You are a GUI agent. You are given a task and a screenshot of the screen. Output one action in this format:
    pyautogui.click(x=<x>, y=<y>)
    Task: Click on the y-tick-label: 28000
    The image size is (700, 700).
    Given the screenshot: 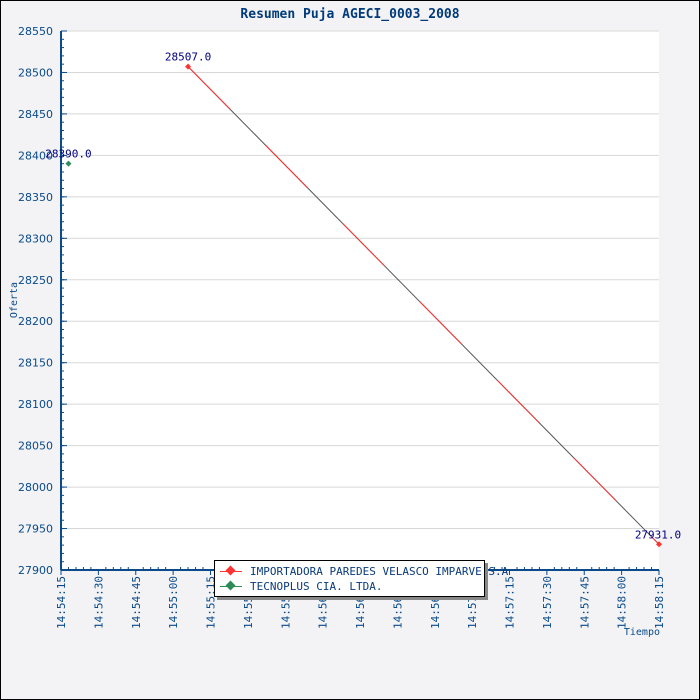 What is the action you would take?
    pyautogui.click(x=35, y=487)
    